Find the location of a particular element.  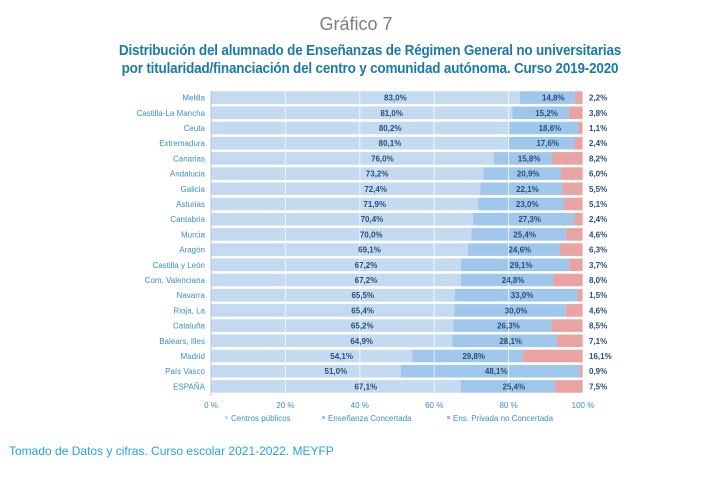

value-label-concertada: 24,6% is located at coordinates (519, 250).